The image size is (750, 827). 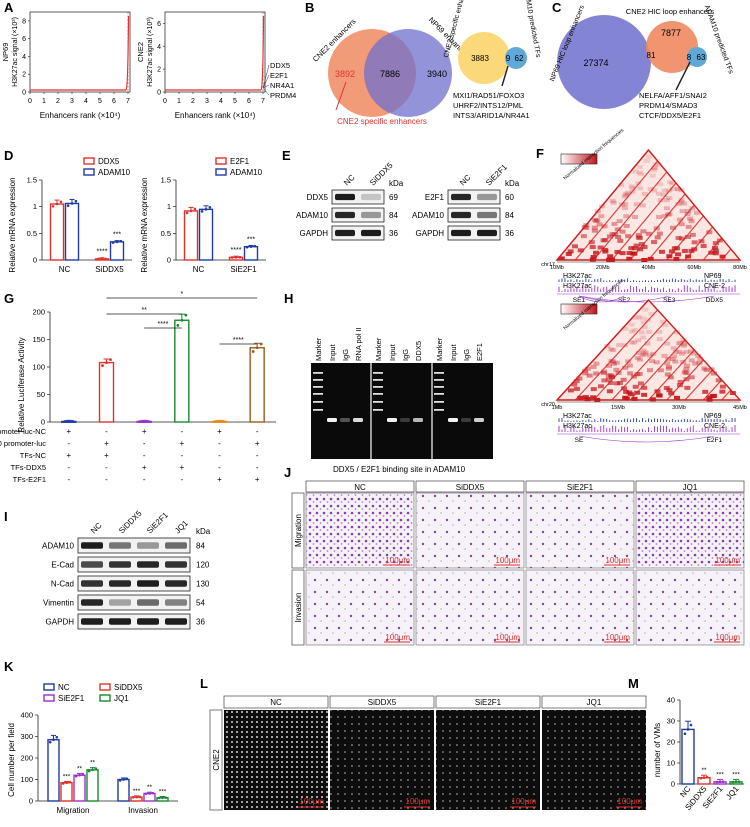 I want to click on gene-label: DDX5, so click(x=280, y=65).